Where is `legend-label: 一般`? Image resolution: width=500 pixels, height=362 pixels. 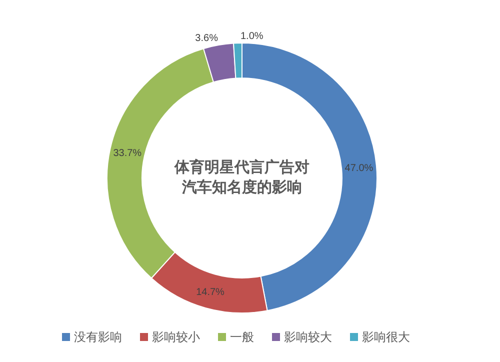
legend-label: 一般 is located at coordinates (242, 337).